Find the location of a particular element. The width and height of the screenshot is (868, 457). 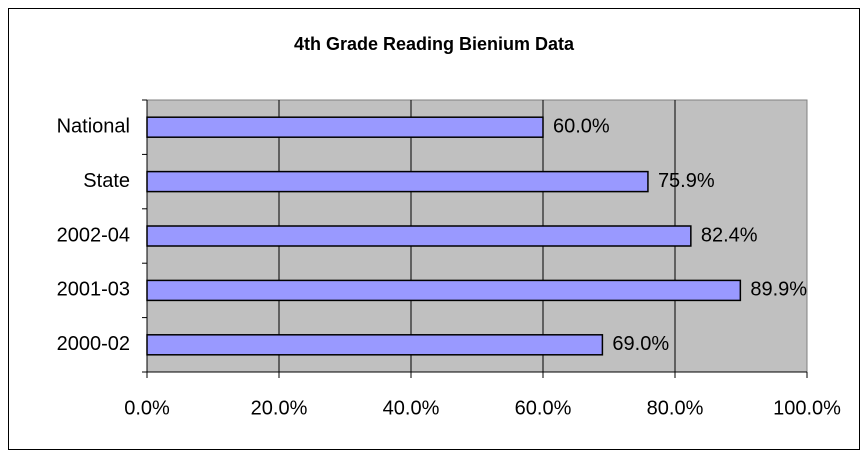

y-tick-label: National is located at coordinates (93, 126).